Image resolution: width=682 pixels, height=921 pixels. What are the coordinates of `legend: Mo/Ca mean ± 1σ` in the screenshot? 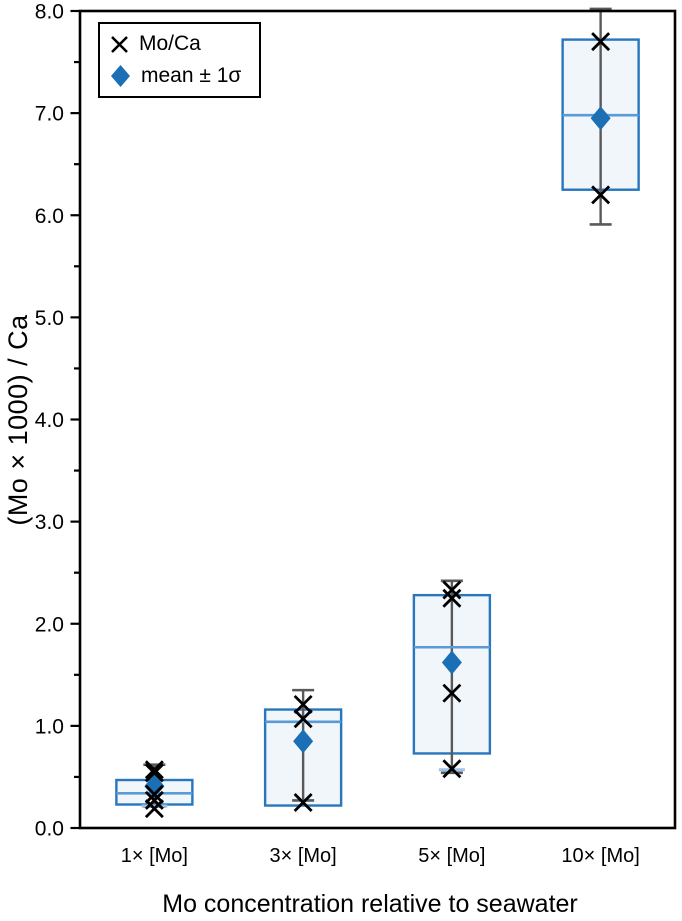 It's located at (179, 60).